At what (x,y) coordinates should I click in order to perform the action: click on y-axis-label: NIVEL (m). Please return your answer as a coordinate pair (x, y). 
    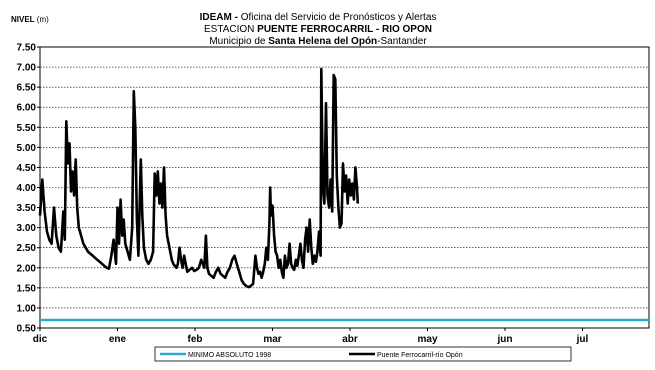
    Looking at the image, I should click on (30, 19).